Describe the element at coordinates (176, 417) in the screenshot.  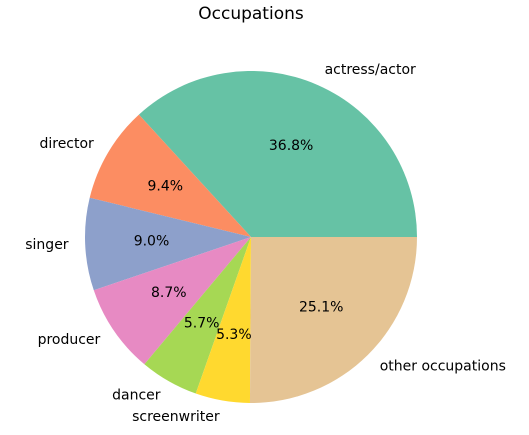
I see `slice-label-screenwriter: screenwriter` at that location.